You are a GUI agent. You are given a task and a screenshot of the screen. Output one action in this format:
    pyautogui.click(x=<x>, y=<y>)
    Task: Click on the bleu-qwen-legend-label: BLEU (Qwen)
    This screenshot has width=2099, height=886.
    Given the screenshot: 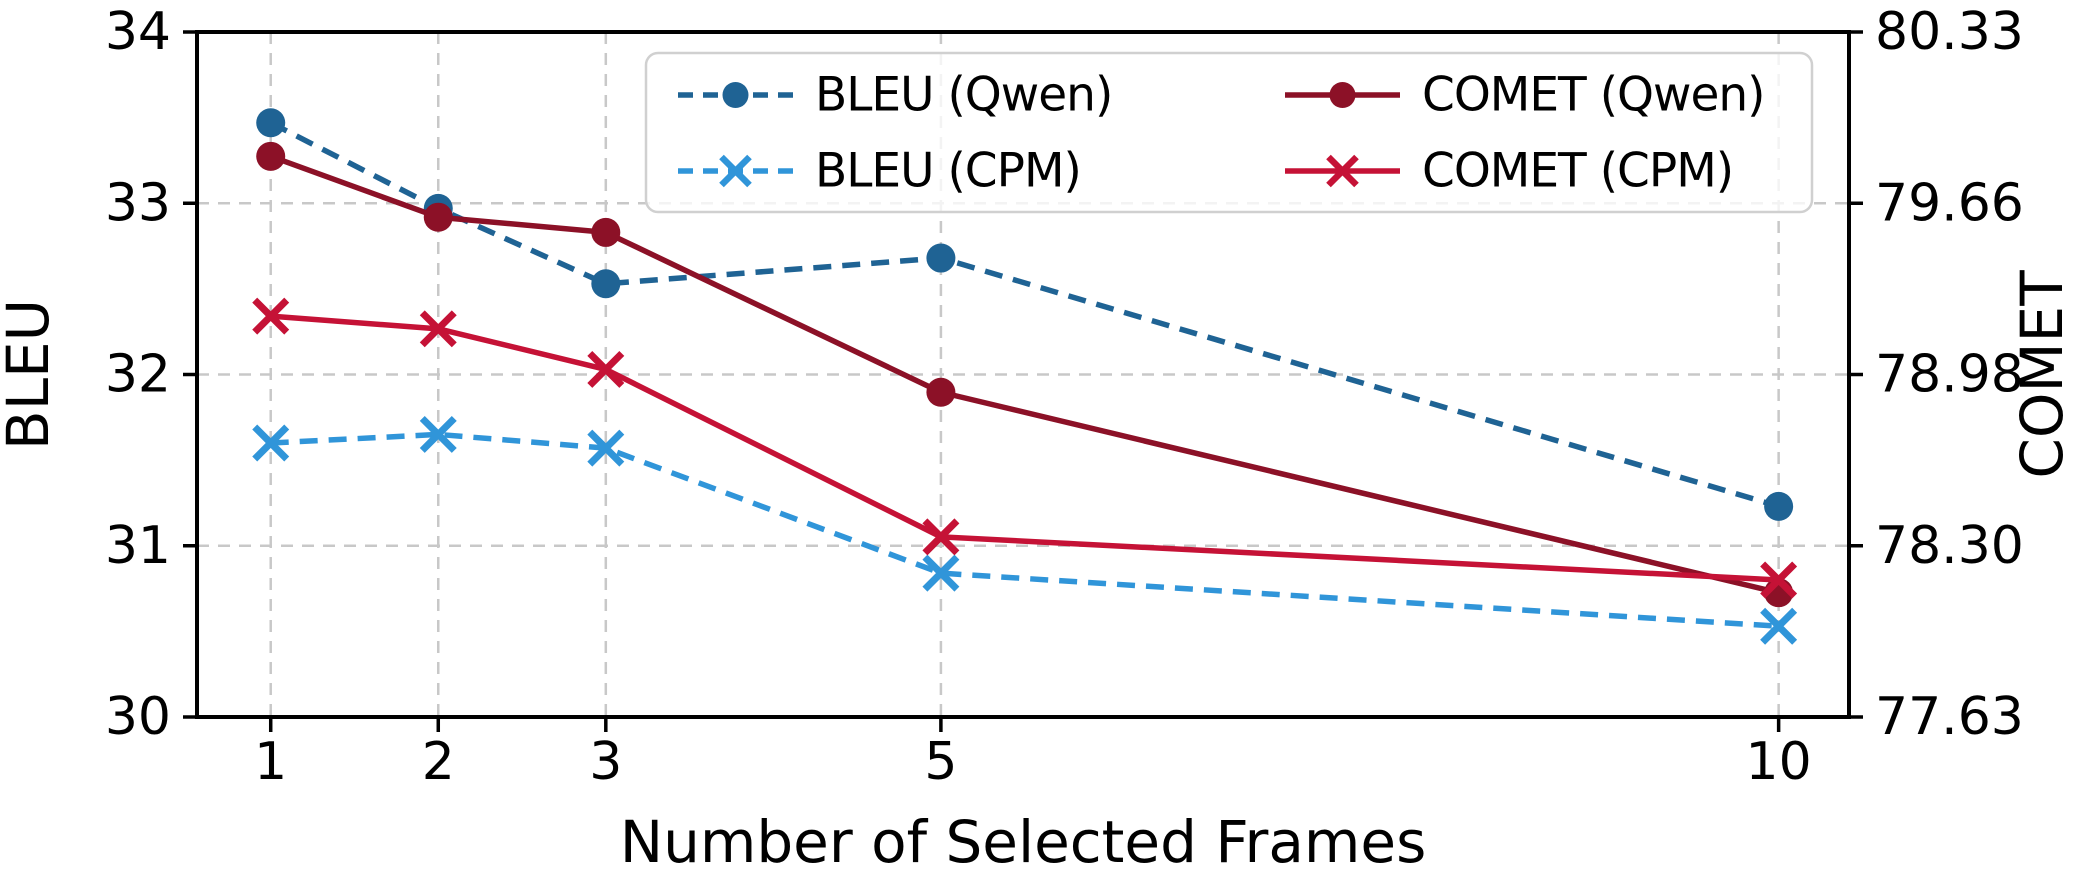 What is the action you would take?
    pyautogui.click(x=963, y=95)
    